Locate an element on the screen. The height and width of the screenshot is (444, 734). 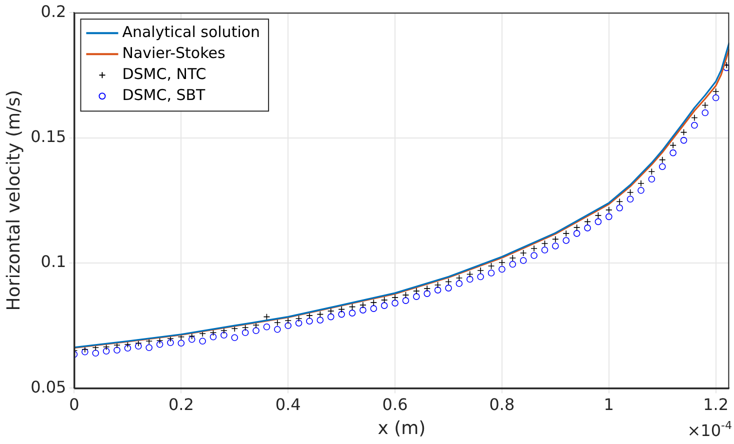
legend-label: DSMC, NTC is located at coordinates (164, 73).